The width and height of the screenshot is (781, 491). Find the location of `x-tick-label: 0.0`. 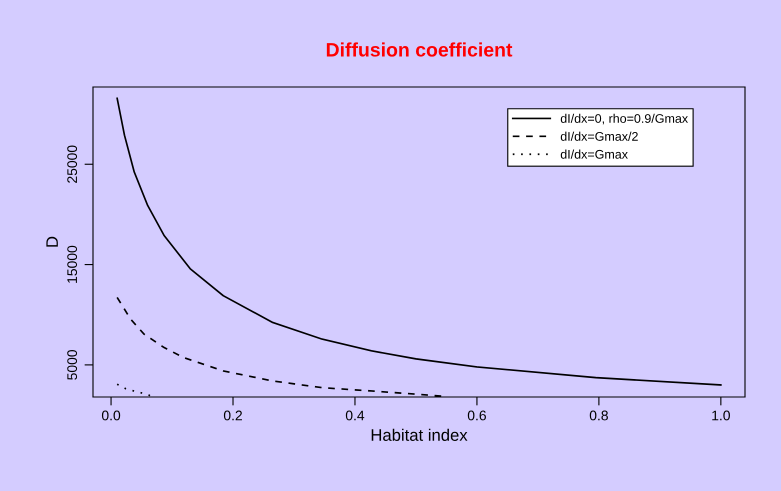

x-tick-label: 0.0 is located at coordinates (111, 415).